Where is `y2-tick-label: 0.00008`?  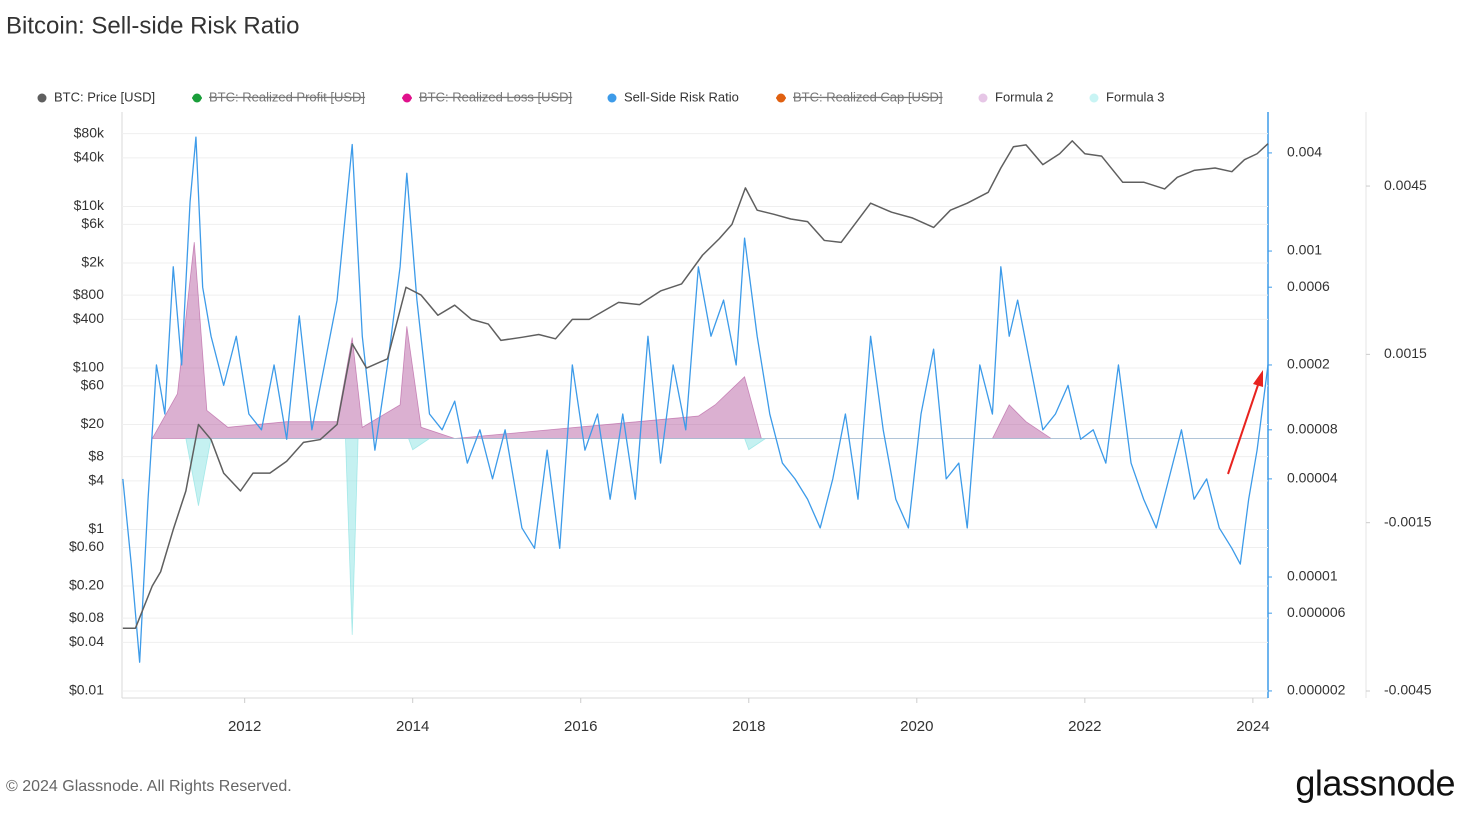 y2-tick-label: 0.00008 is located at coordinates (1312, 429).